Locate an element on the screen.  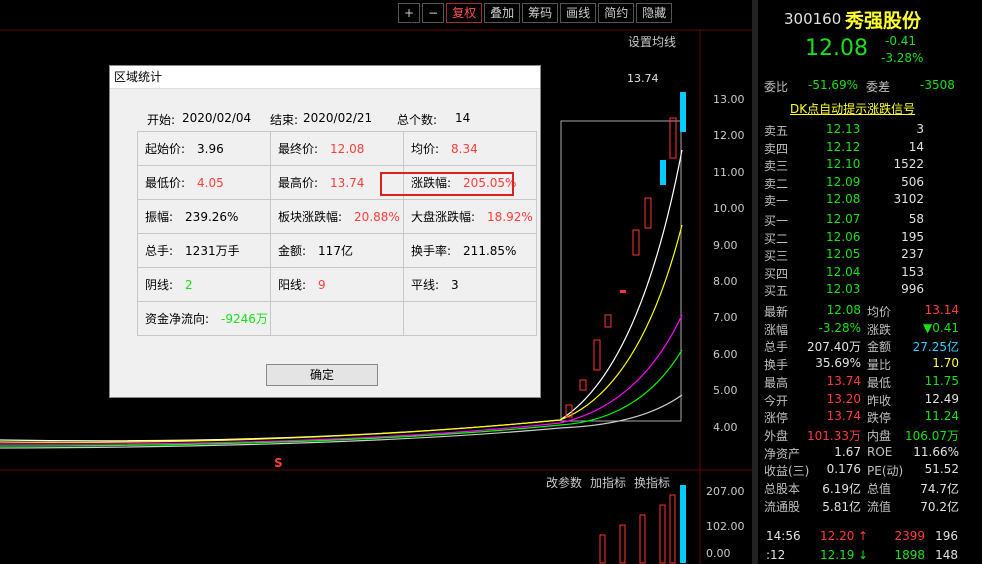
cell-label: 振幅: is located at coordinates (159, 217).